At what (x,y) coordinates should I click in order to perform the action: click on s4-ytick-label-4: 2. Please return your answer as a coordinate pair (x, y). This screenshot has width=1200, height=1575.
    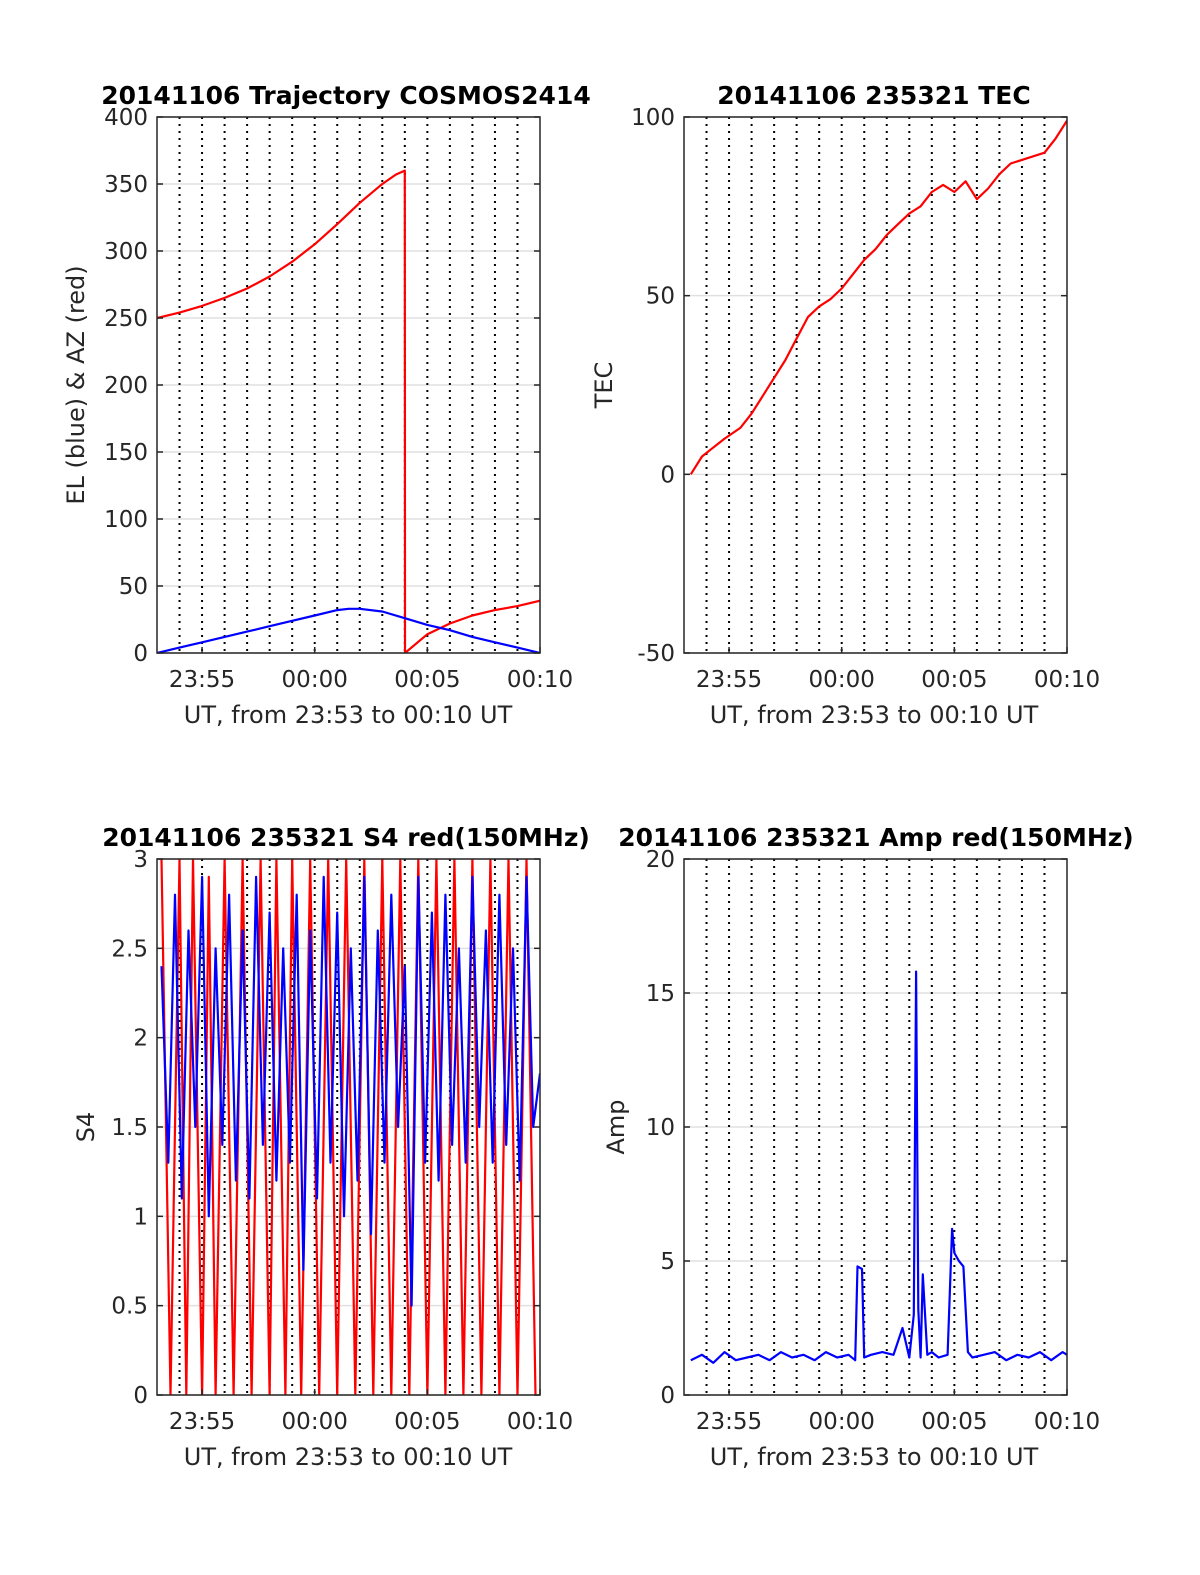
    Looking at the image, I should click on (140, 1039).